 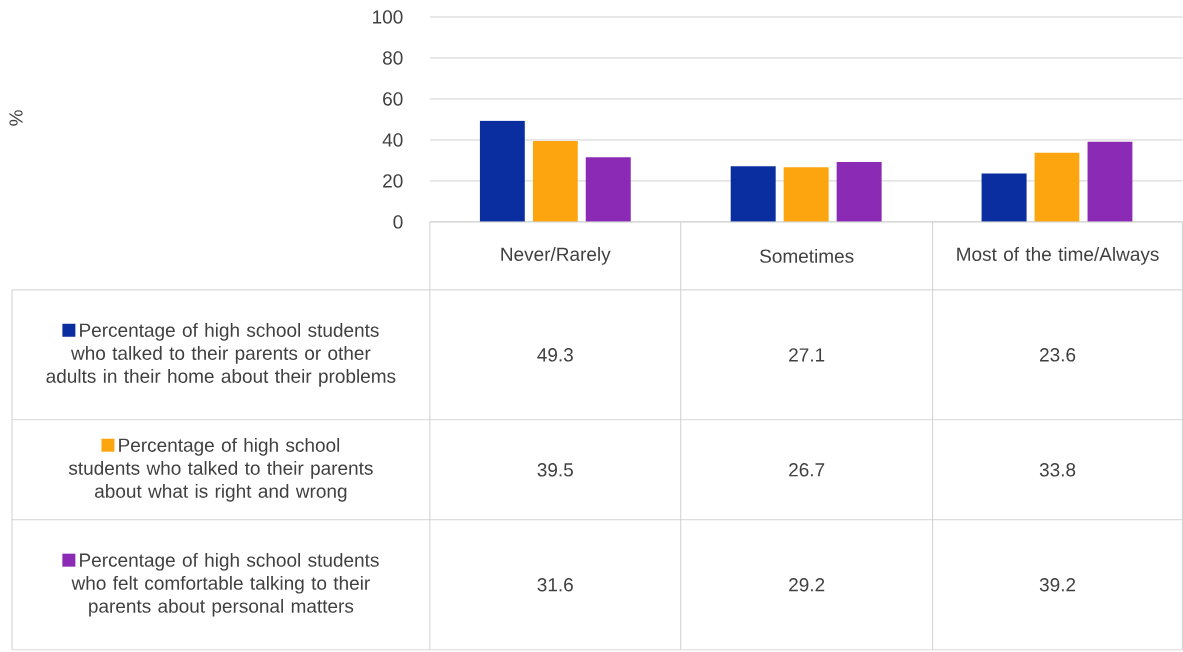 I want to click on legend-label: Percentage of high school students who talked to their parents or other adults in their home about their problems, so click(x=221, y=355).